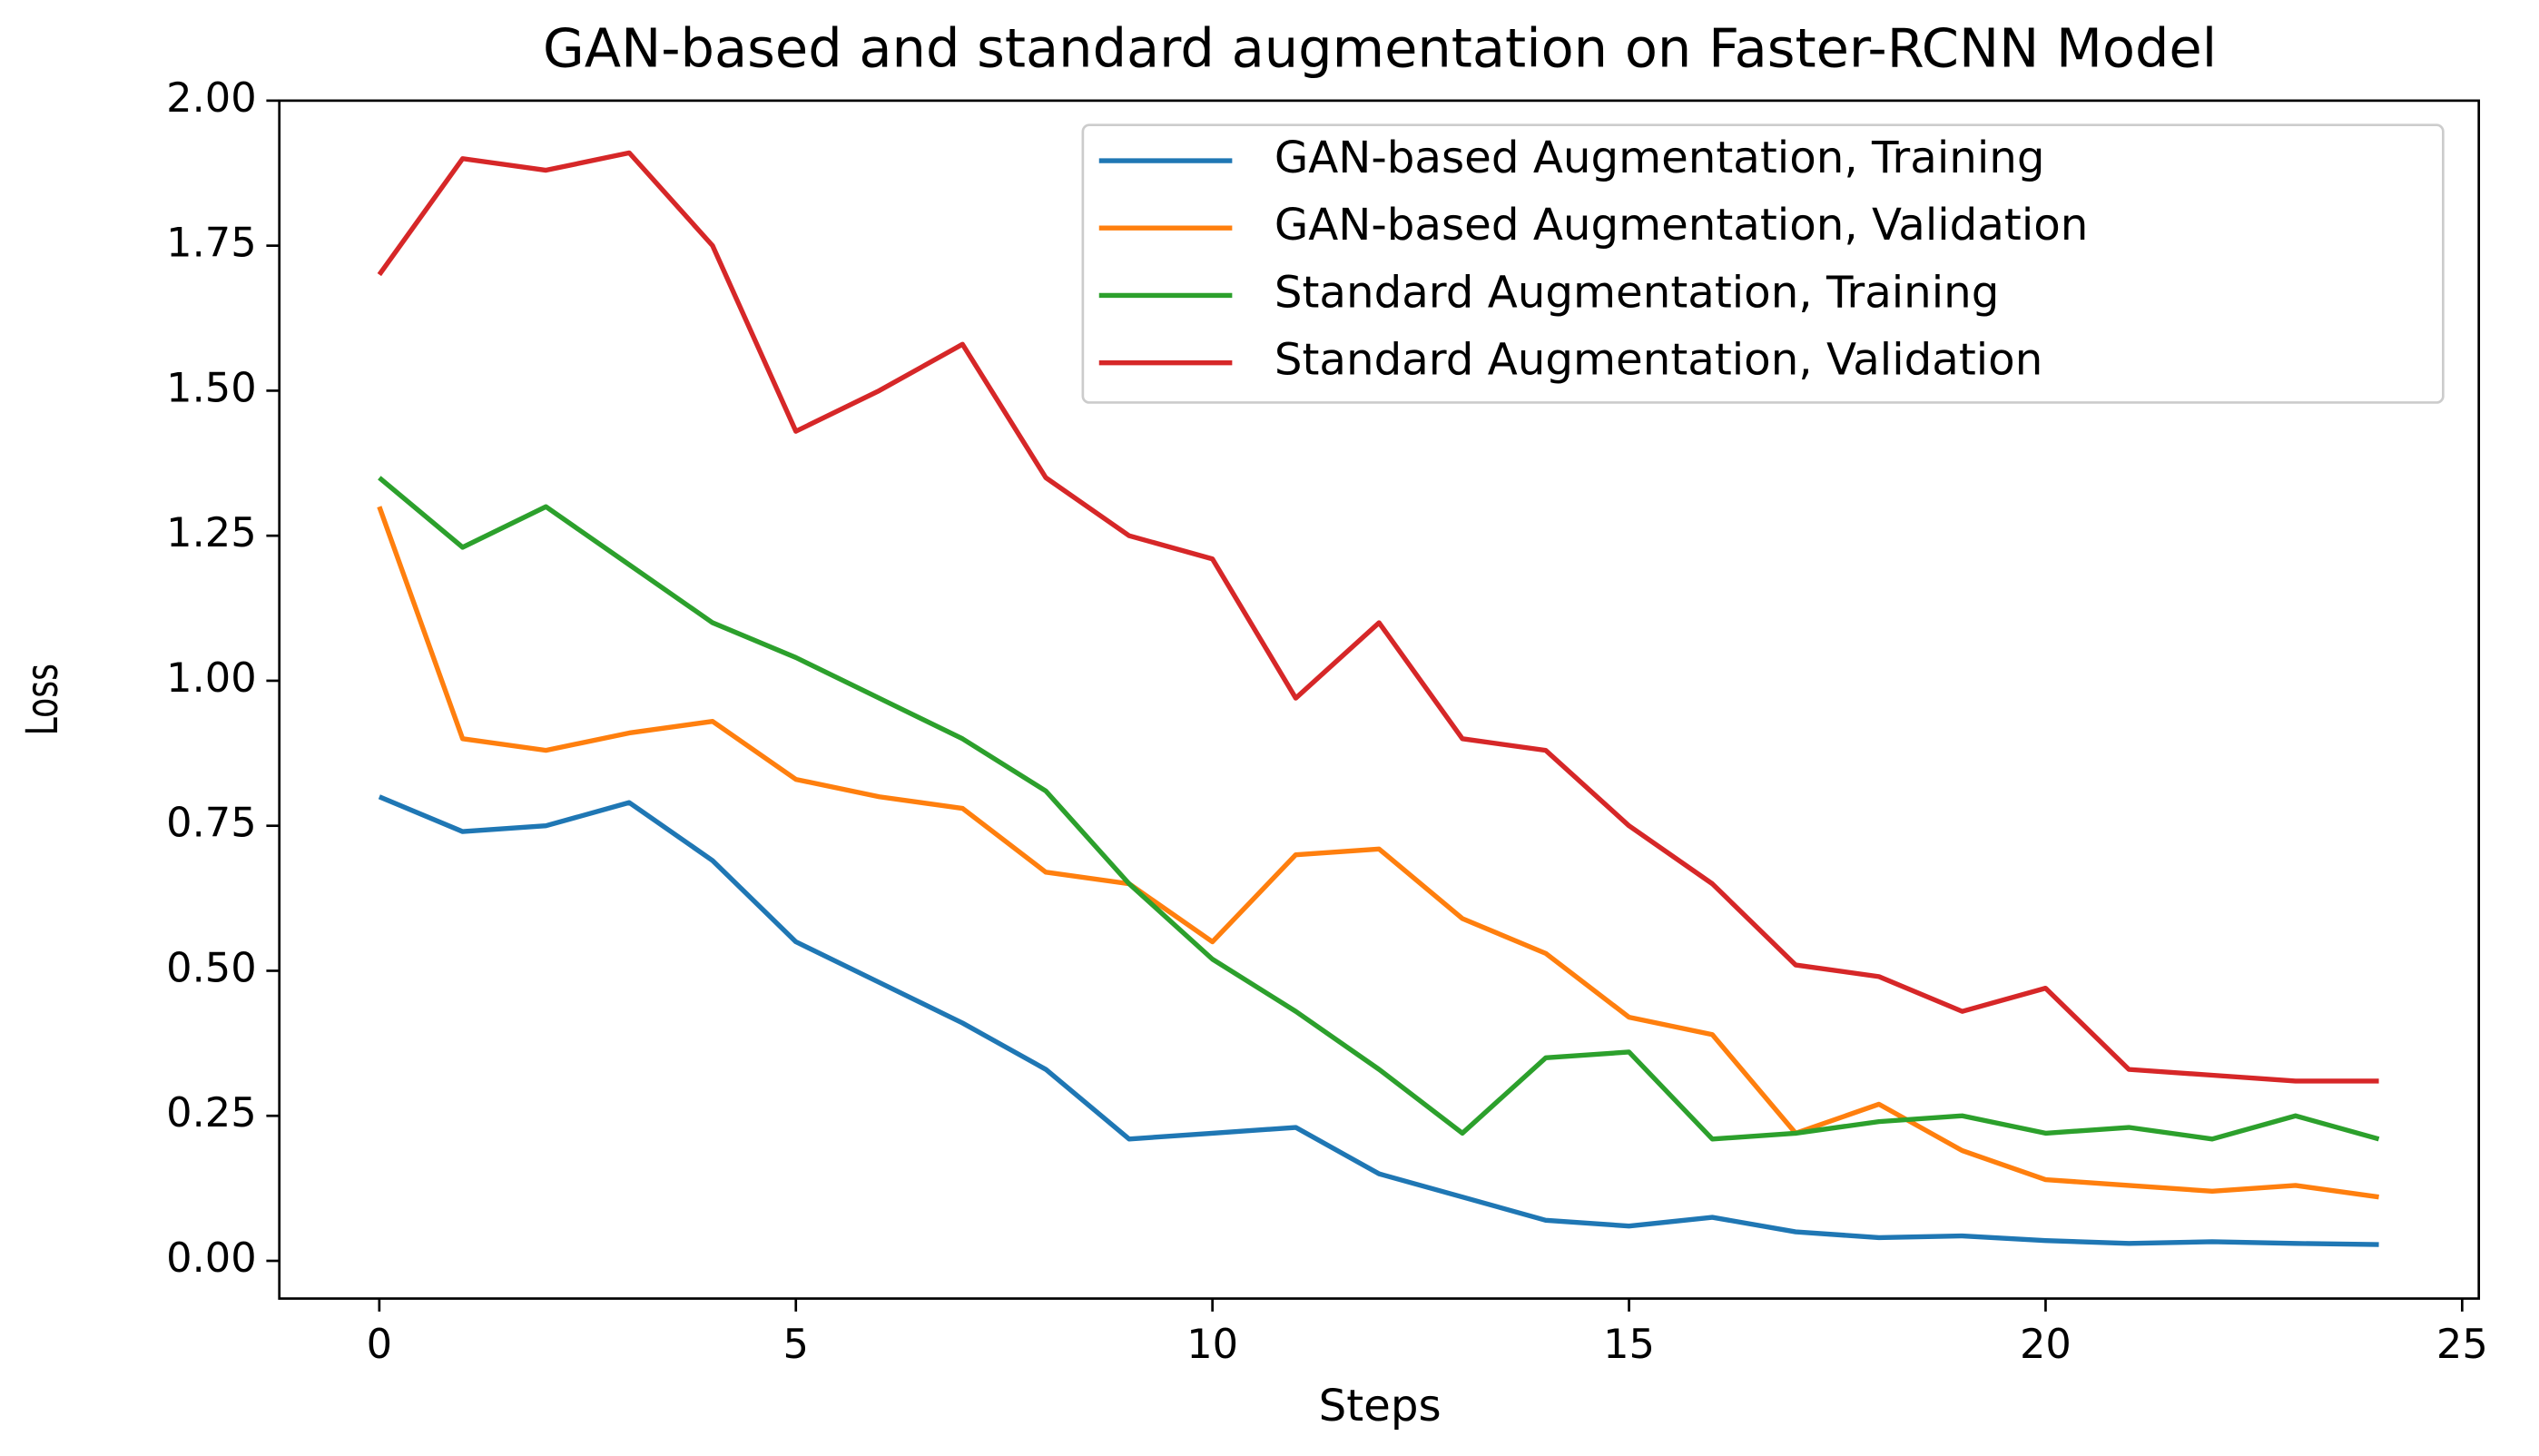 The width and height of the screenshot is (2539, 1456). What do you see at coordinates (1763, 263) in the screenshot?
I see `legend-box` at bounding box center [1763, 263].